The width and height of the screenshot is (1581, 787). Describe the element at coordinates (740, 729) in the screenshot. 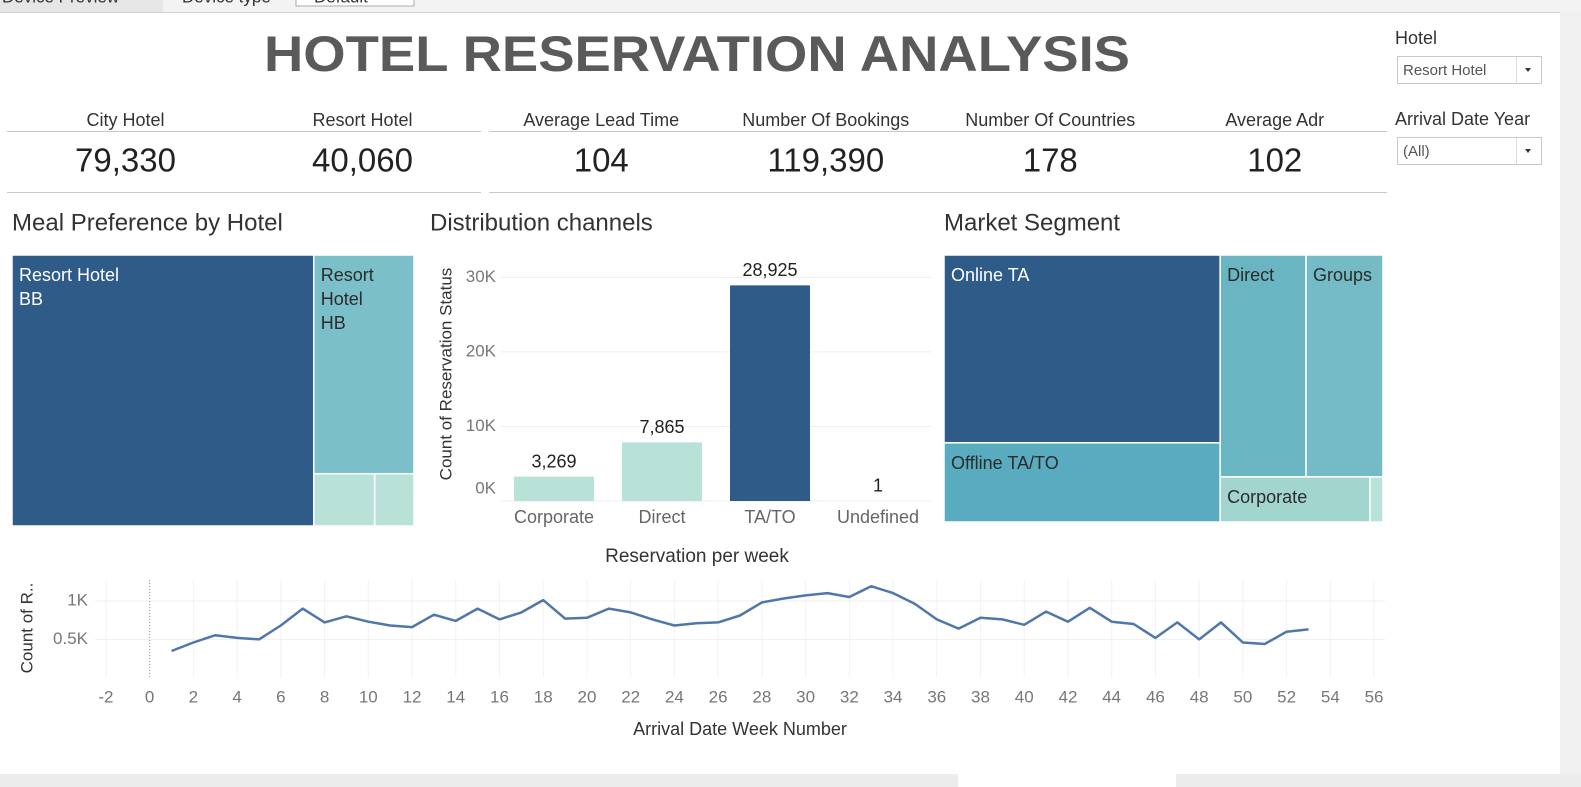

I see `x-axis-title: Arrival Date Week Number` at that location.